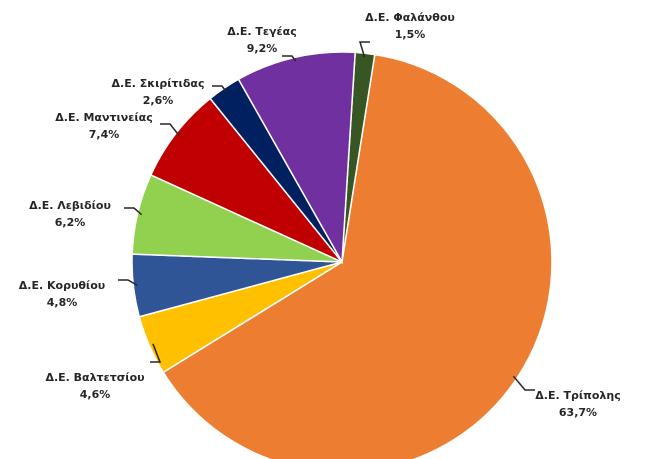 The width and height of the screenshot is (658, 459). What do you see at coordinates (94, 377) in the screenshot?
I see `slice-label: Δ.Ε. Βαλτετσίου` at bounding box center [94, 377].